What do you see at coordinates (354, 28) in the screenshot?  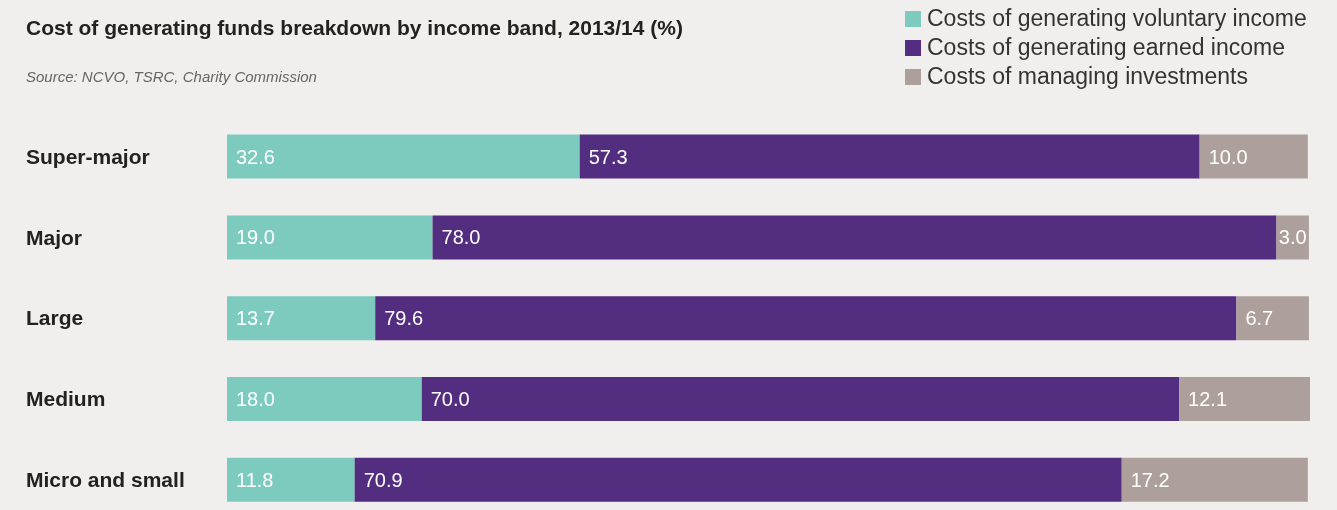 I see `chart-title: Cost of generating funds breakdown by income band, 2013/14 (%)` at bounding box center [354, 28].